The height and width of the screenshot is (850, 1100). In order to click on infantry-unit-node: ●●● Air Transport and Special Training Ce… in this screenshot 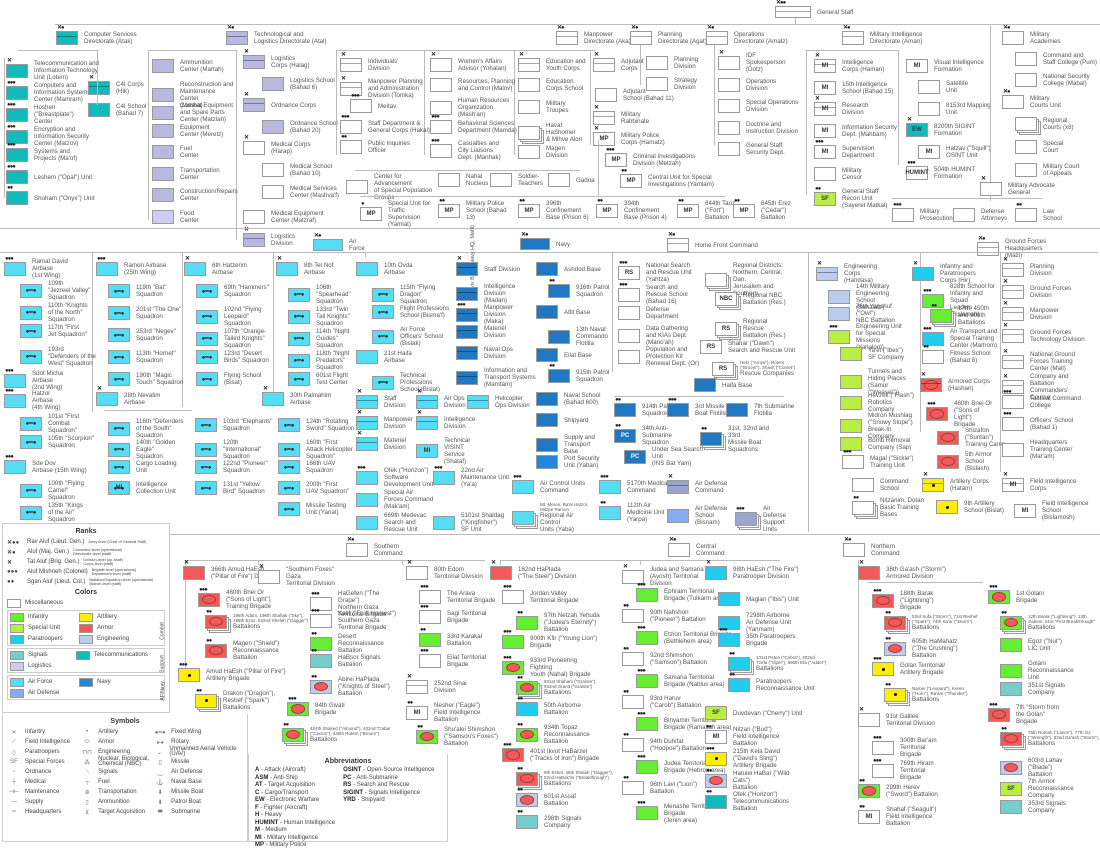, I will do `click(961, 337)`.